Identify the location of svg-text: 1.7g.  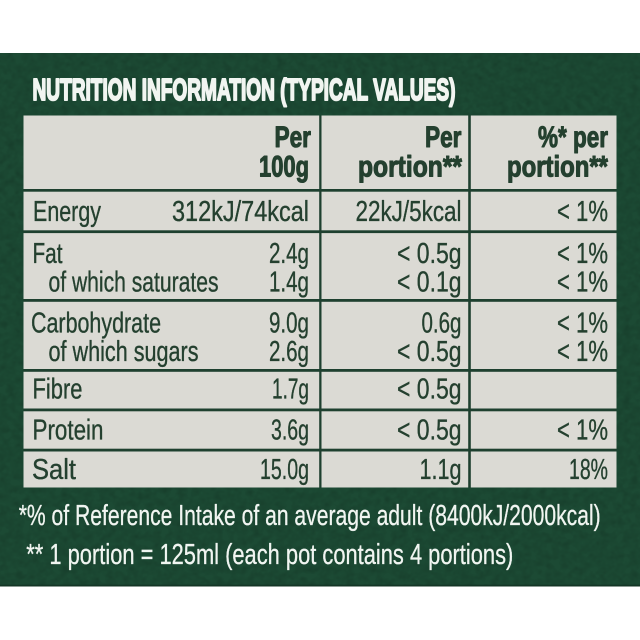
(290, 390).